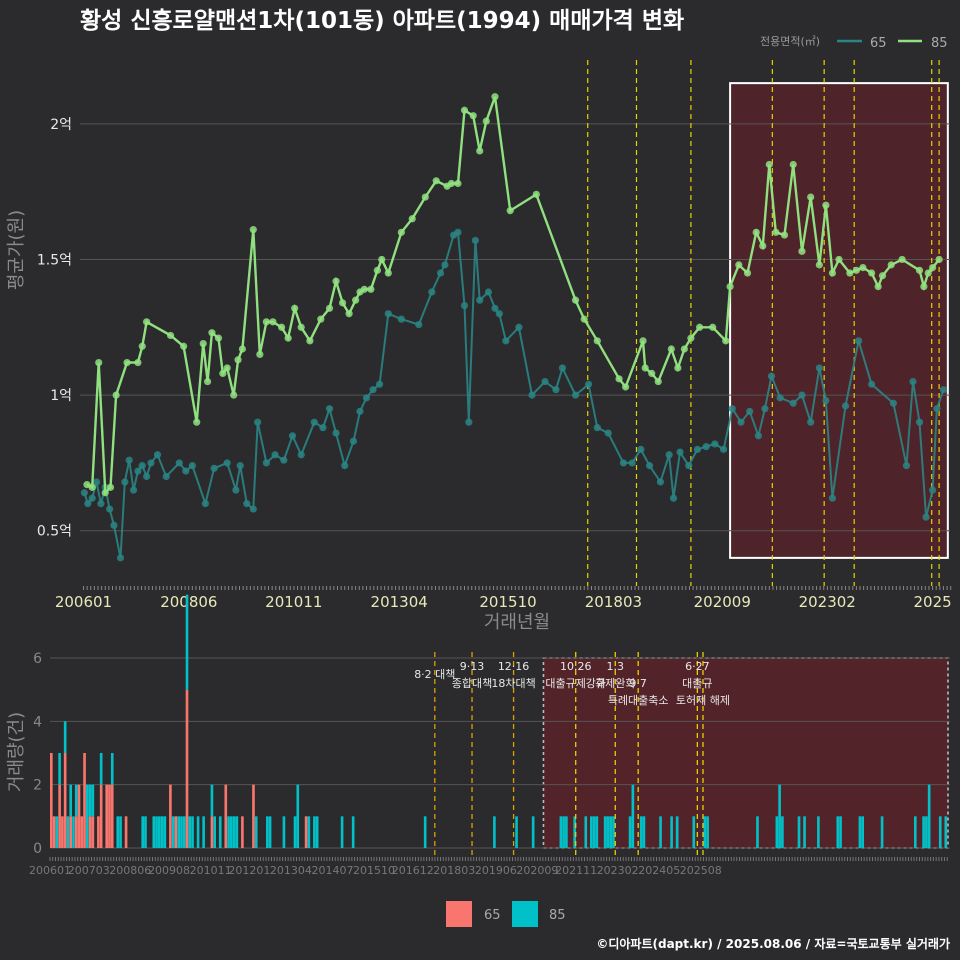 The height and width of the screenshot is (960, 960). Describe the element at coordinates (130, 870) in the screenshot. I see `x-tick-label: 200806` at that location.